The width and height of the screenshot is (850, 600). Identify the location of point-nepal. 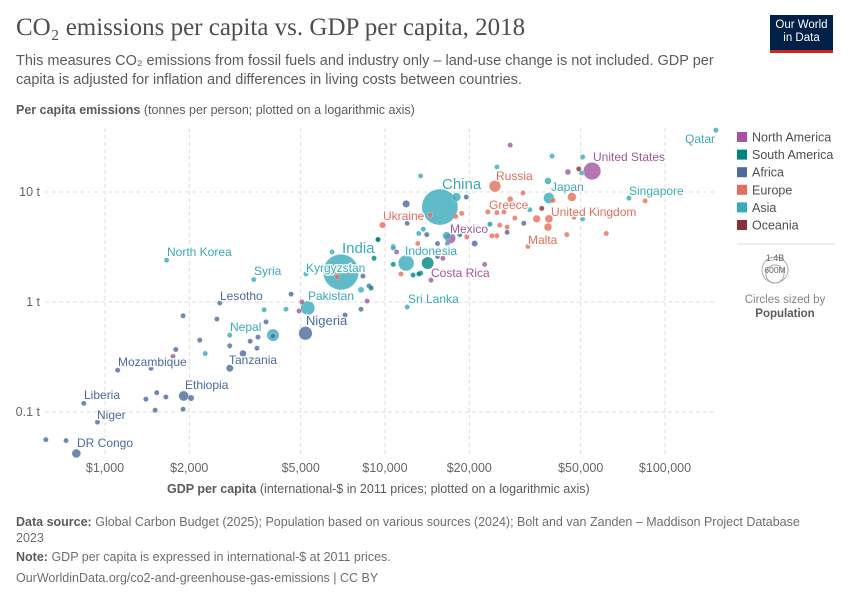
(229, 335).